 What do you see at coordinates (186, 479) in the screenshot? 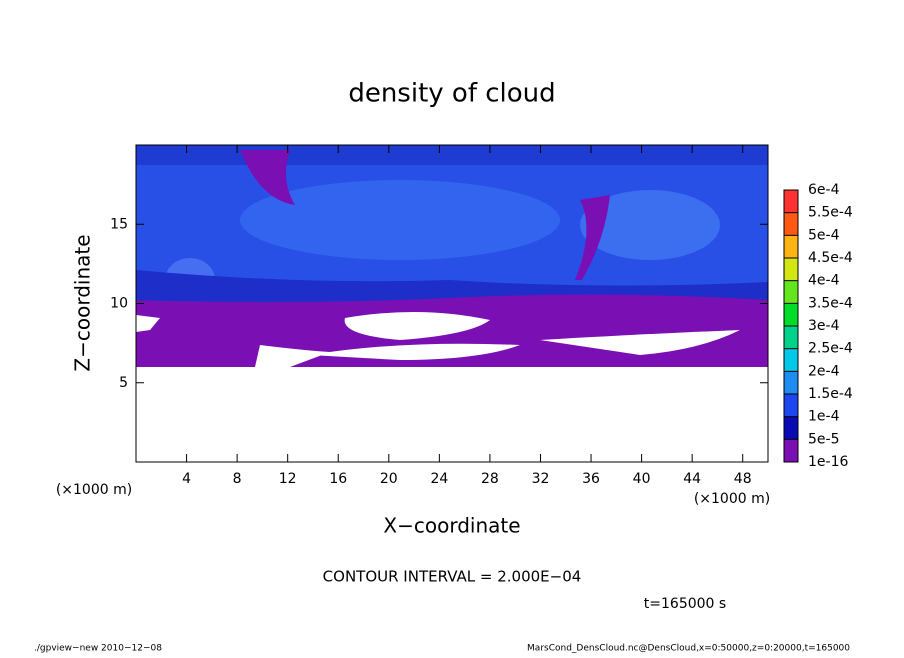
I see `x-tick-label: 4` at bounding box center [186, 479].